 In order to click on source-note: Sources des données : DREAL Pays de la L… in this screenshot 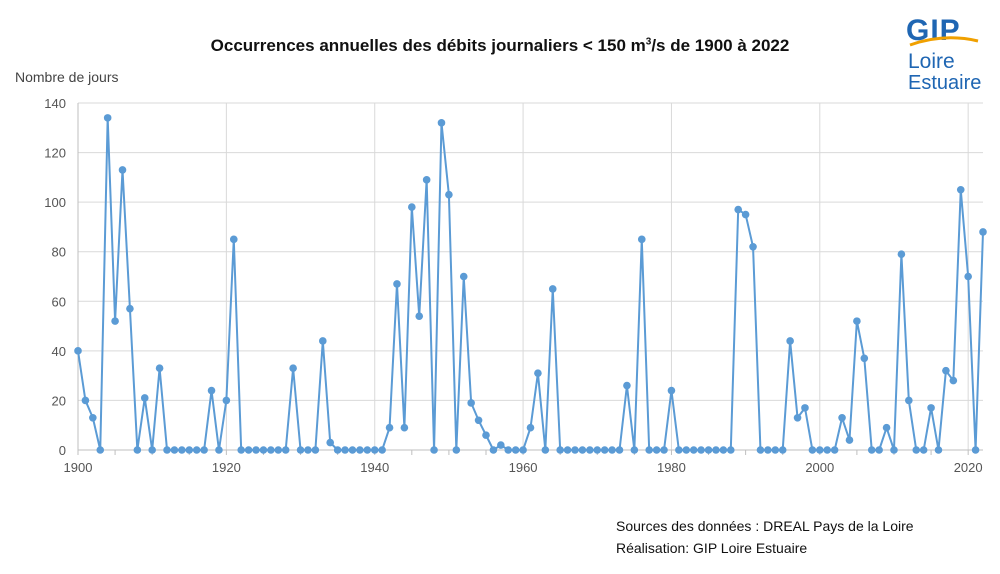, I will do `click(765, 537)`.